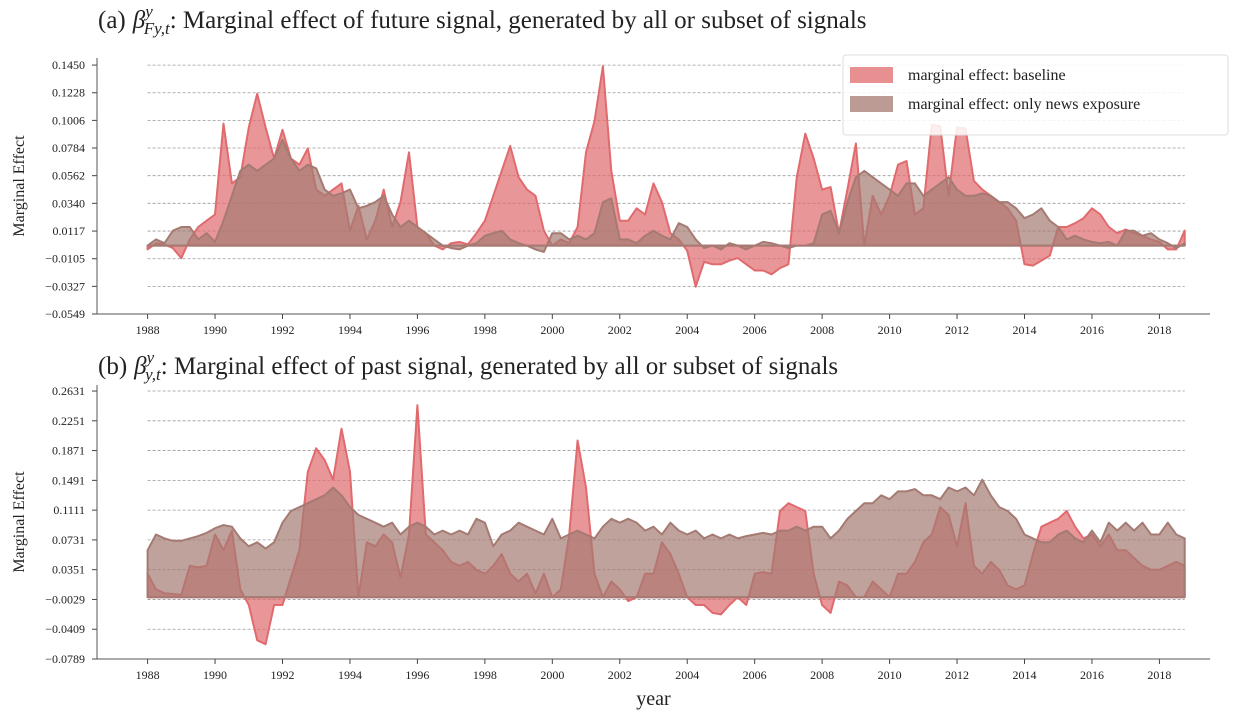 This screenshot has height=717, width=1238. What do you see at coordinates (65, 659) in the screenshot?
I see `y-tick-label: −0.0789` at bounding box center [65, 659].